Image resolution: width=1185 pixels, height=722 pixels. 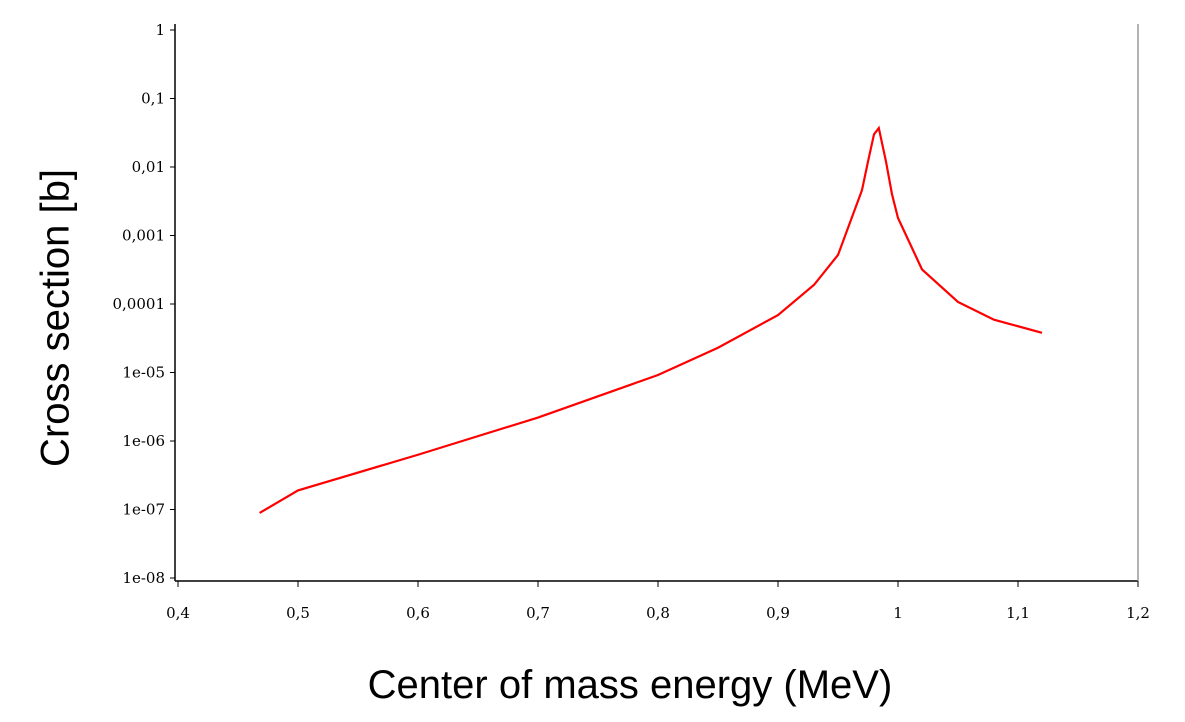 What do you see at coordinates (143, 236) in the screenshot?
I see `y-tick-label: 0,001` at bounding box center [143, 236].